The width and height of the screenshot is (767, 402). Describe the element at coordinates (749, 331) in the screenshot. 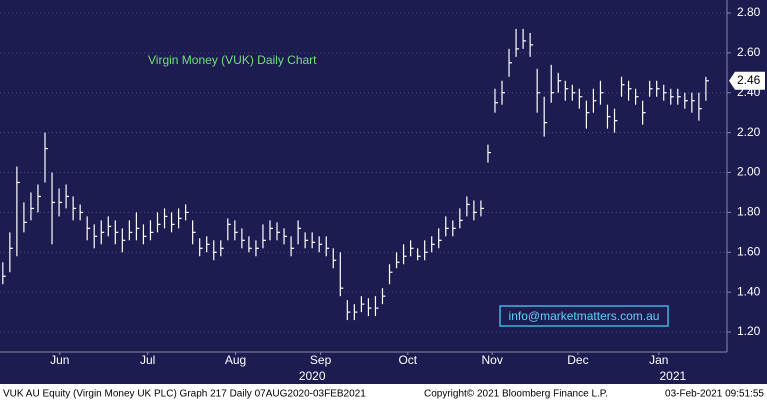

I see `y-tick-label: 1.20` at that location.